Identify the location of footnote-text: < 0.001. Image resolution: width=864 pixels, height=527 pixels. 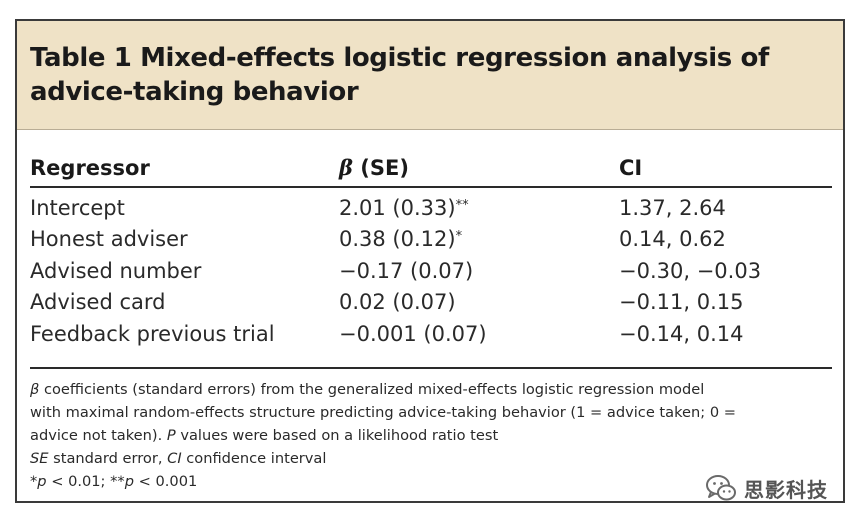
(165, 481).